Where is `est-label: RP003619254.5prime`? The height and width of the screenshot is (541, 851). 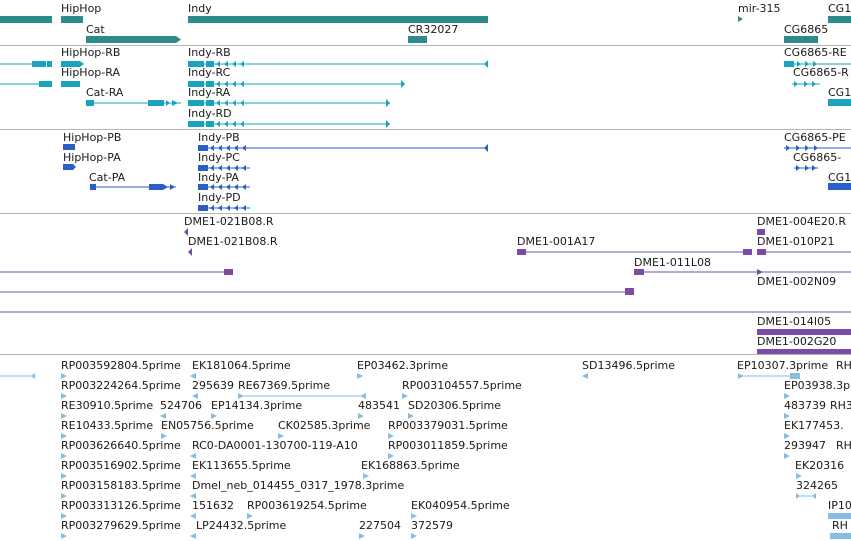 est-label: RP003619254.5prime is located at coordinates (307, 505).